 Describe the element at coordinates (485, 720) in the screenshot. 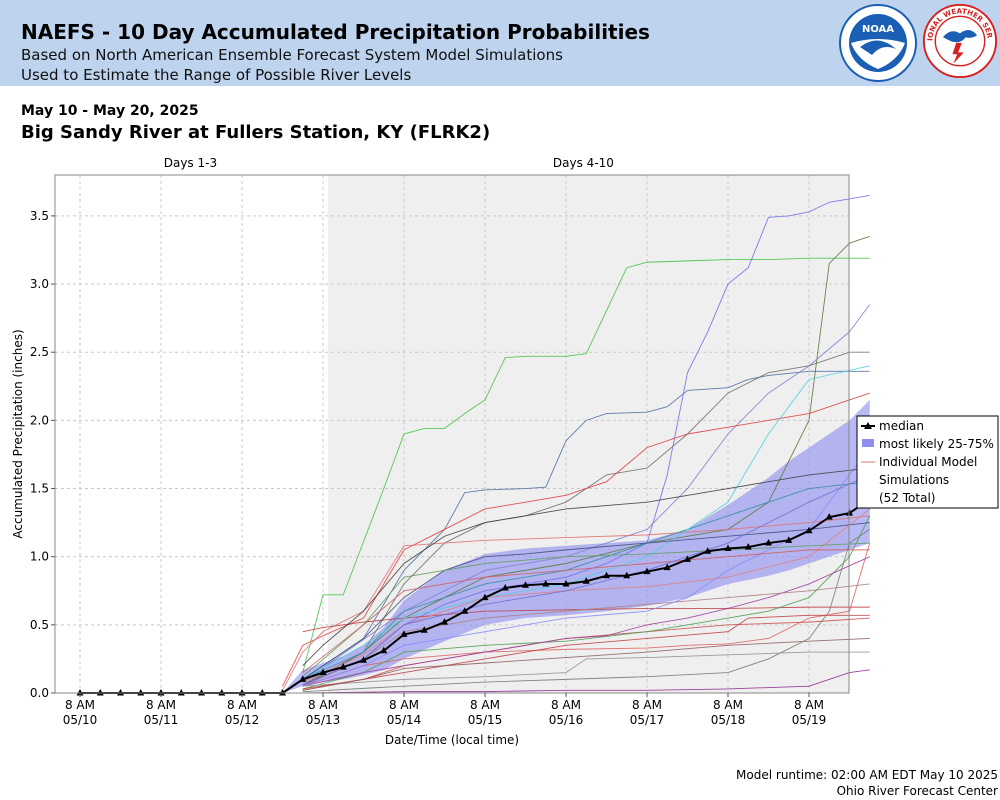

I see `x-tick-date: 05/15` at that location.